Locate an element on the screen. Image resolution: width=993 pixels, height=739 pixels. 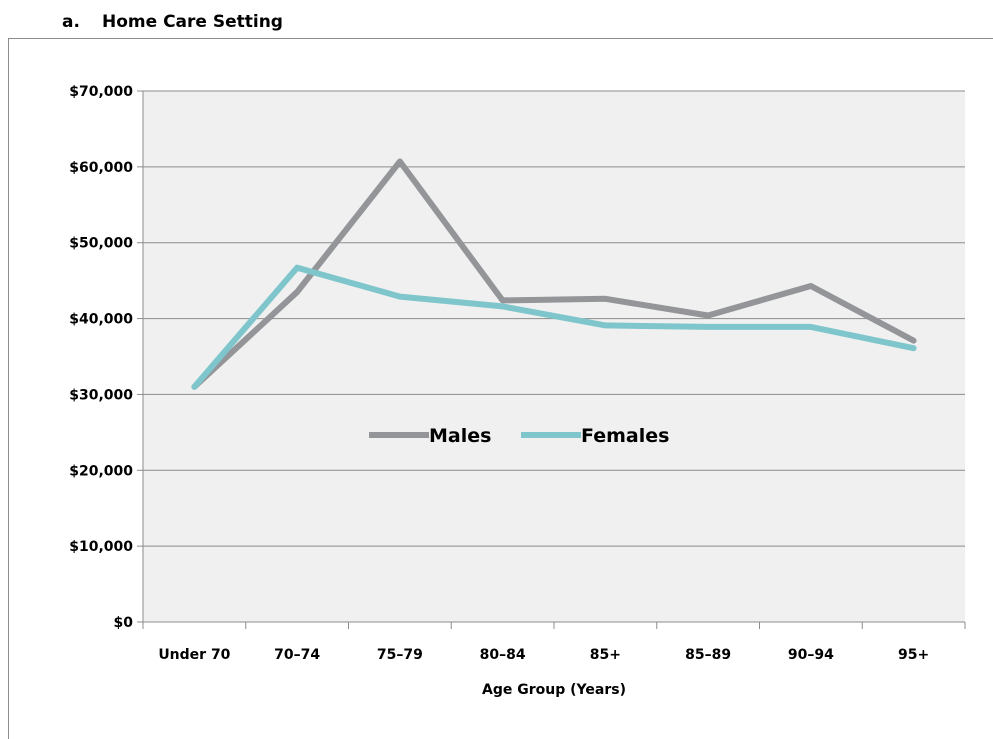
x-axis-title: Age Group (Years) is located at coordinates (554, 690).